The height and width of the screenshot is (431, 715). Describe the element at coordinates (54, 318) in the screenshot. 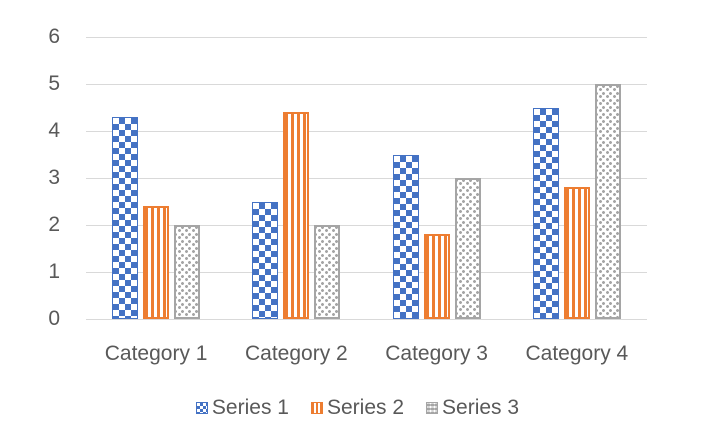

I see `y-tick-label: 0` at that location.